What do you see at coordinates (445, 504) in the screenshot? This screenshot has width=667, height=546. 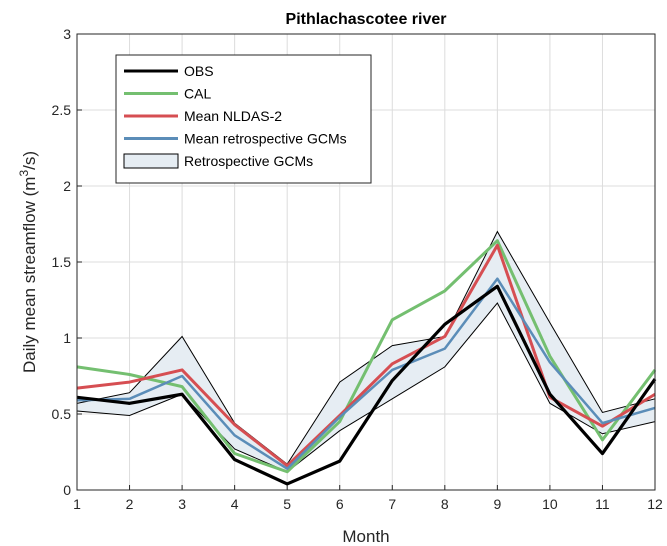 I see `x-tick-label: 8` at bounding box center [445, 504].